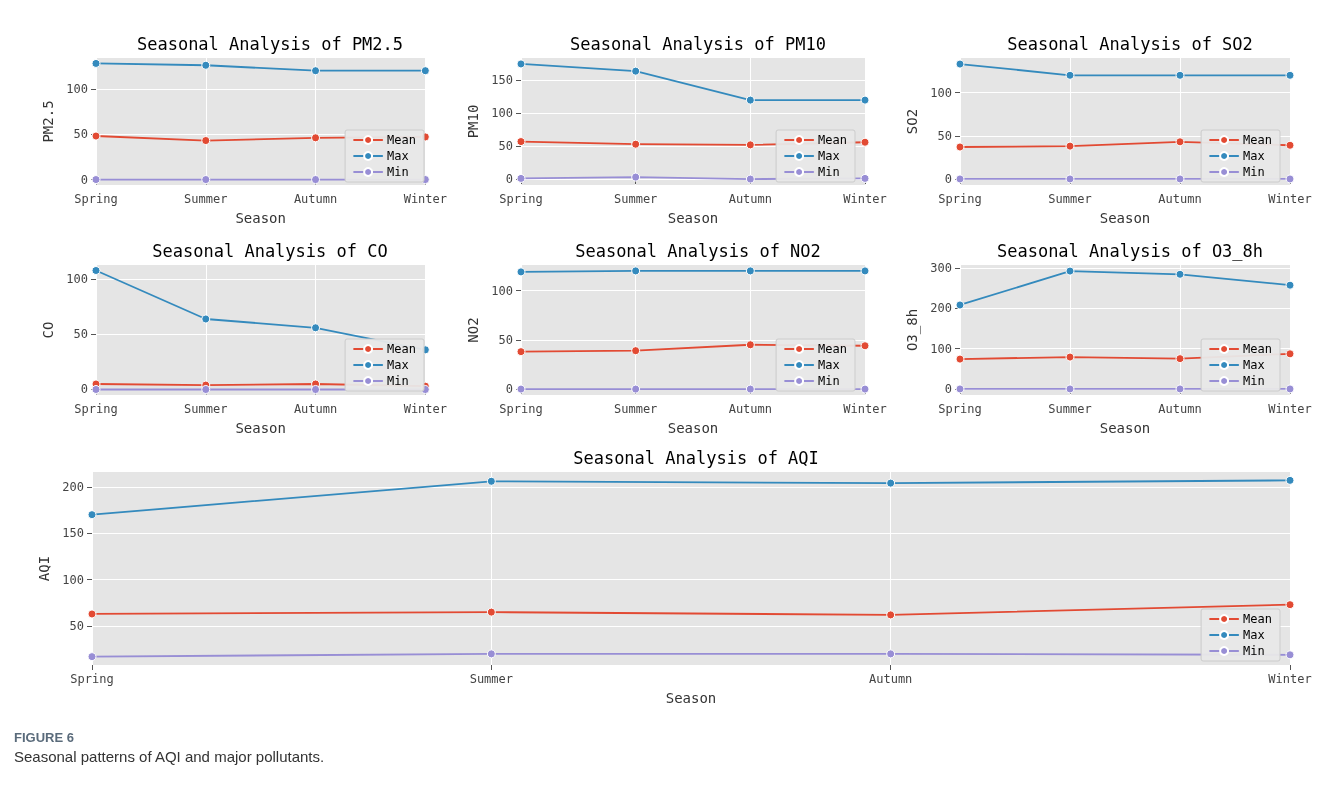 Image resolution: width=1323 pixels, height=794 pixels. Describe the element at coordinates (270, 43) in the screenshot. I see `chart-title: Seasonal Analysis of PM2.5` at that location.